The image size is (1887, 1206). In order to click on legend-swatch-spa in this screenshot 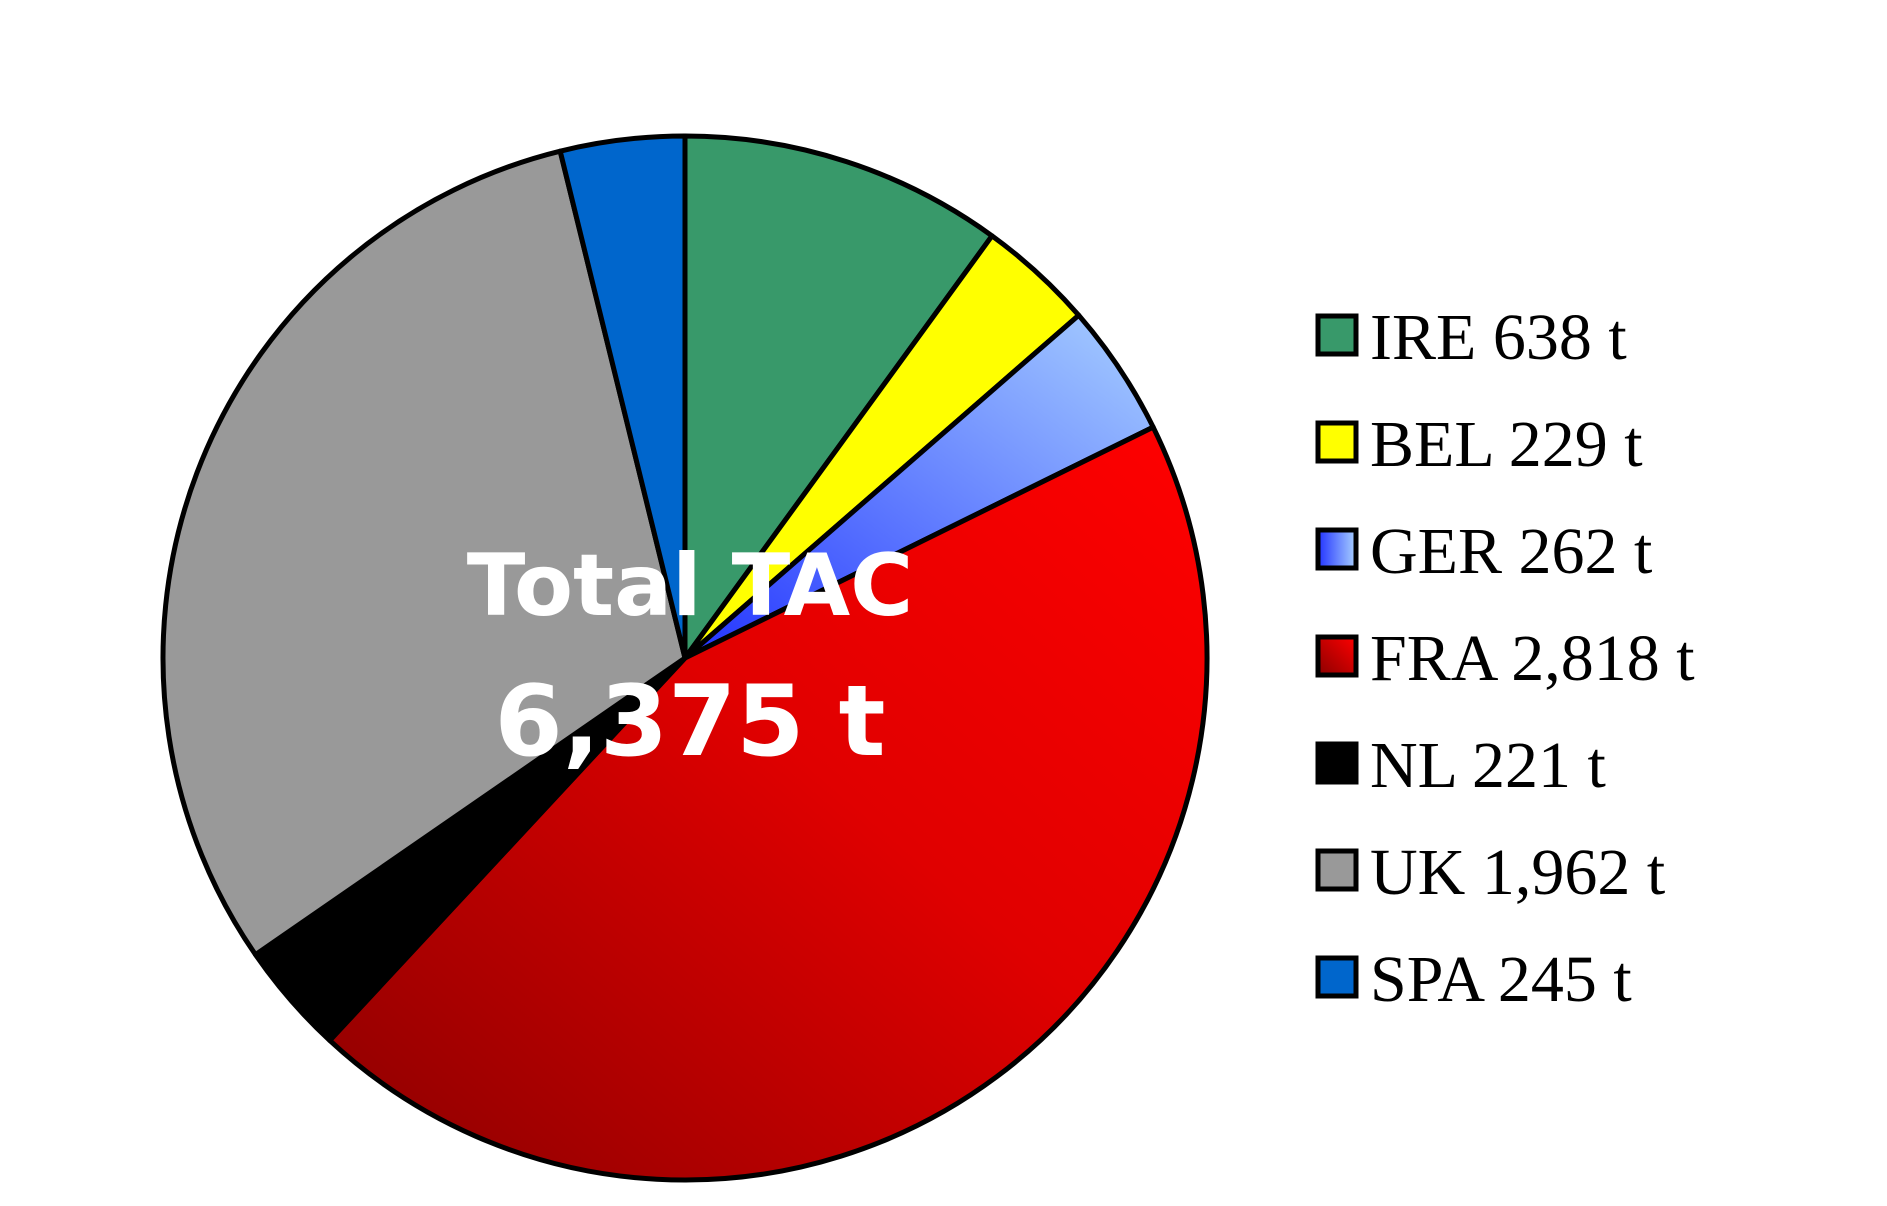, I will do `click(1337, 977)`.